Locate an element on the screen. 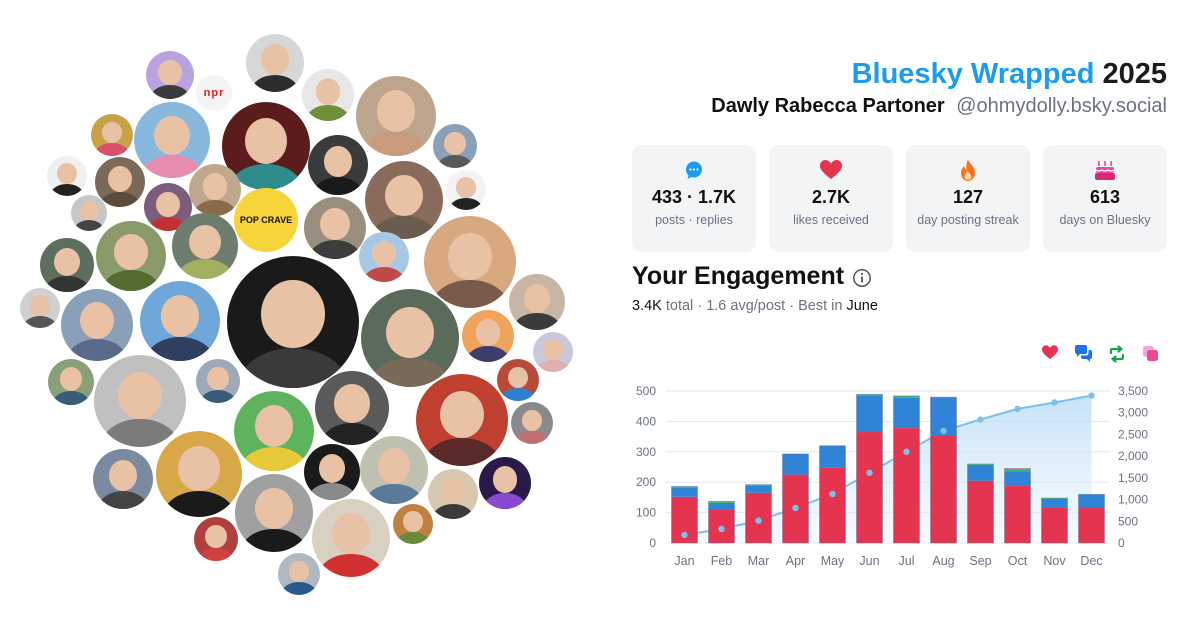 The height and width of the screenshot is (630, 1200). reply-icon is located at coordinates (1083, 356).